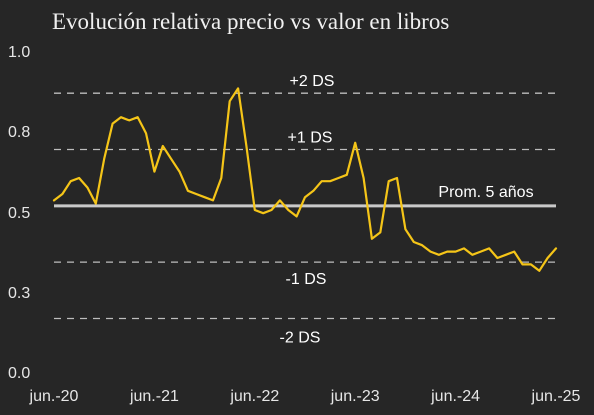  Describe the element at coordinates (556, 396) in the screenshot. I see `x-tick-label: jun.-25` at that location.